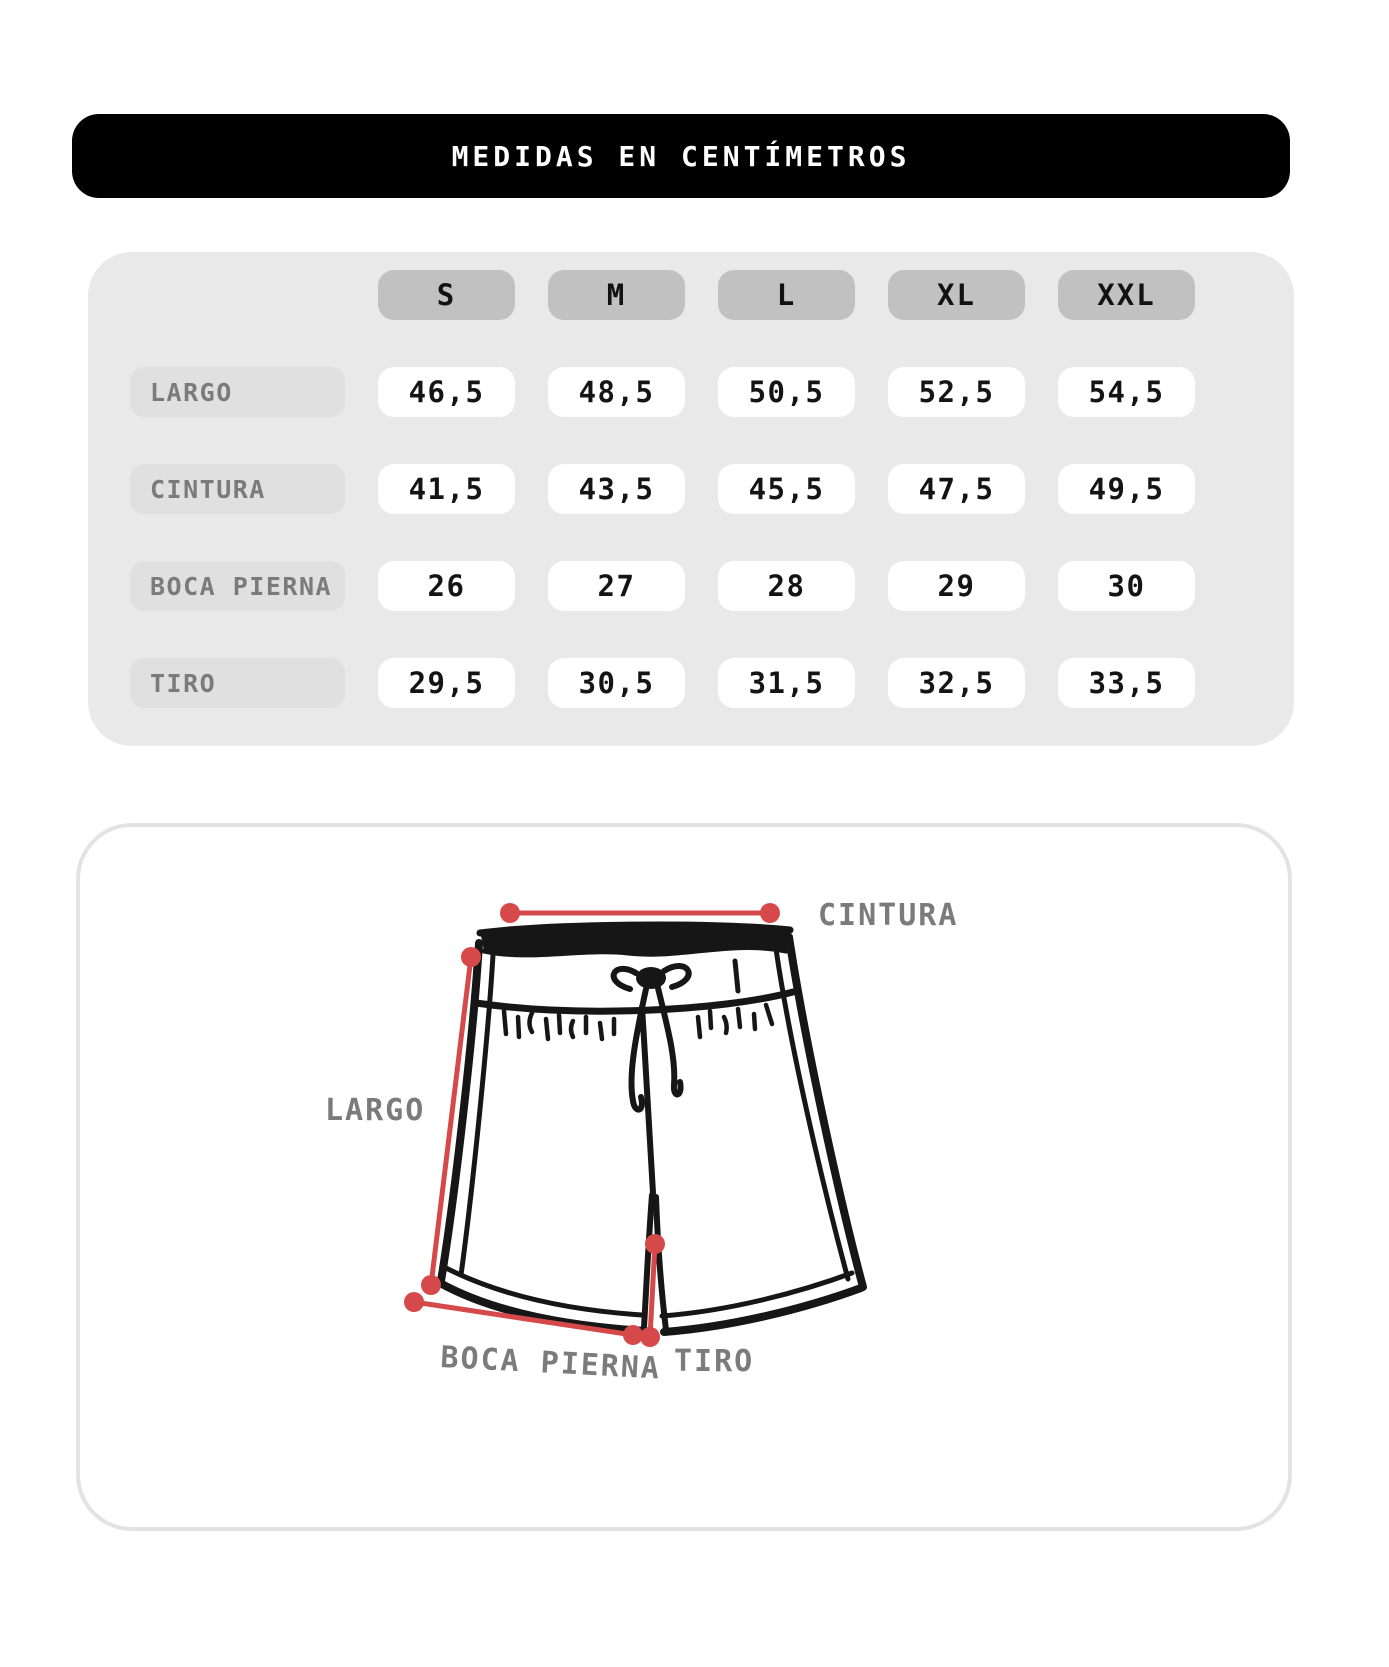 The height and width of the screenshot is (1667, 1389). What do you see at coordinates (237, 392) in the screenshot?
I see `row-label-largo: LARGO` at bounding box center [237, 392].